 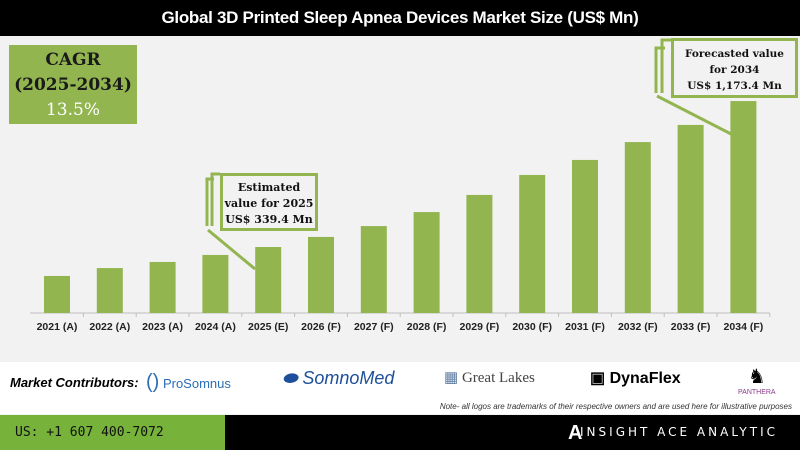 What do you see at coordinates (635, 378) in the screenshot?
I see `logo-dynaflex: ▣ DynaFlex` at bounding box center [635, 378].